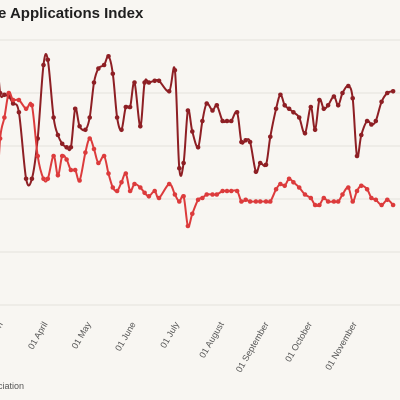 Image resolution: width=400 pixels, height=400 pixels. Describe the element at coordinates (298, 342) in the screenshot. I see `x-tick-label: 01 October` at that location.